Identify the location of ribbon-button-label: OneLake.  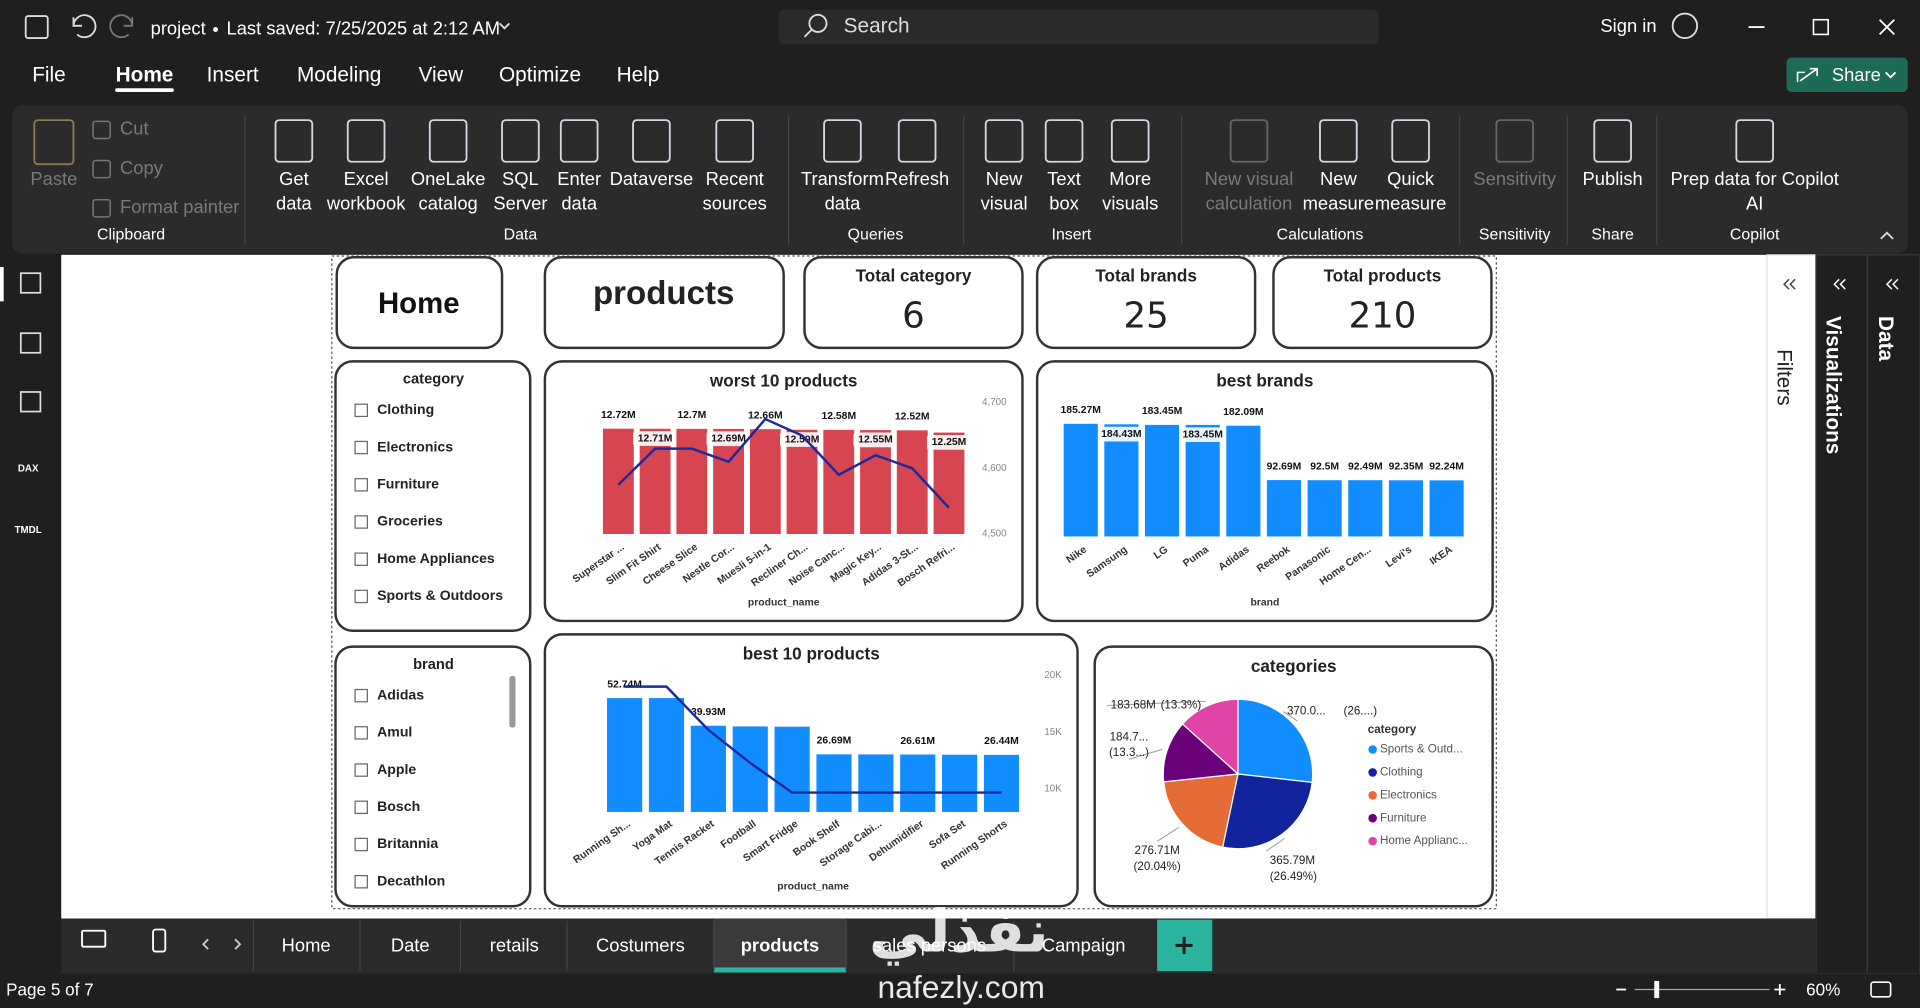
(448, 178).